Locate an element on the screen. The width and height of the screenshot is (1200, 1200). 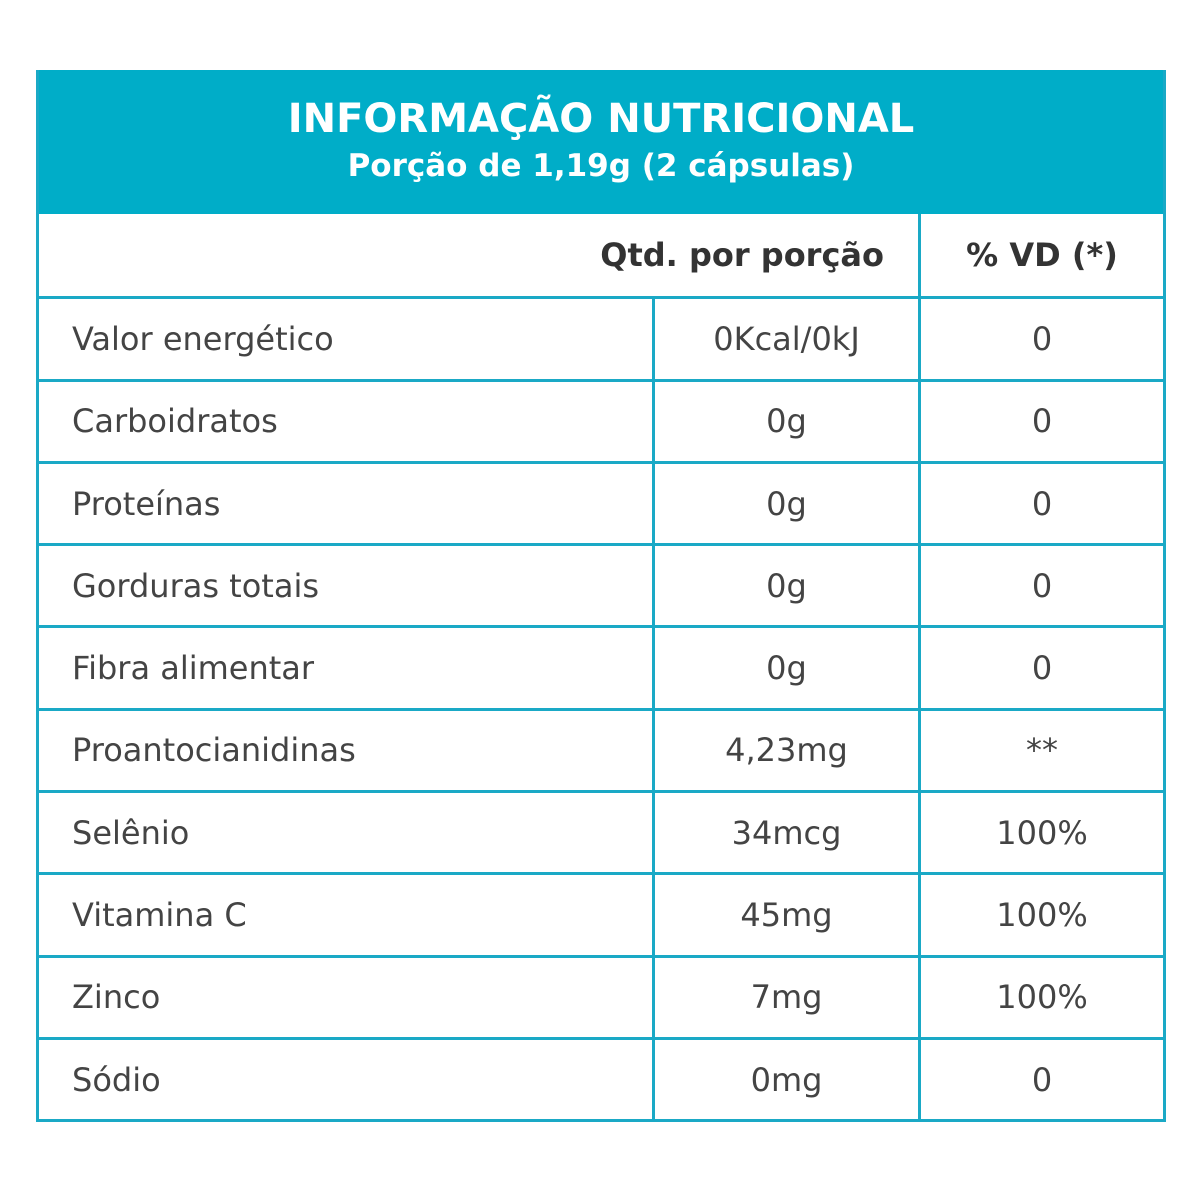
serving-size: Porção de 1,19g (2 cápsulas) is located at coordinates (601, 166).